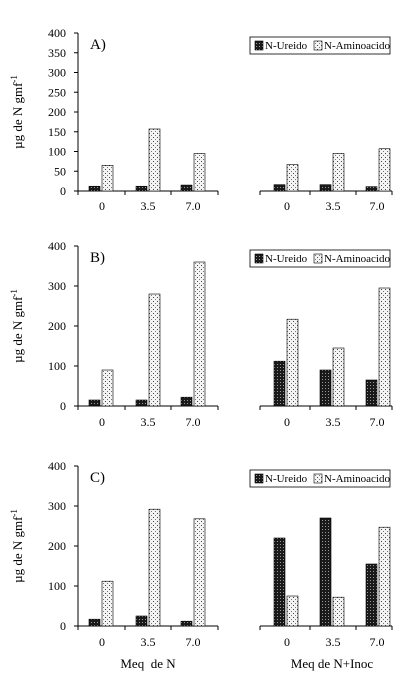  I want to click on y-tick-label: 150, so click(57, 132).